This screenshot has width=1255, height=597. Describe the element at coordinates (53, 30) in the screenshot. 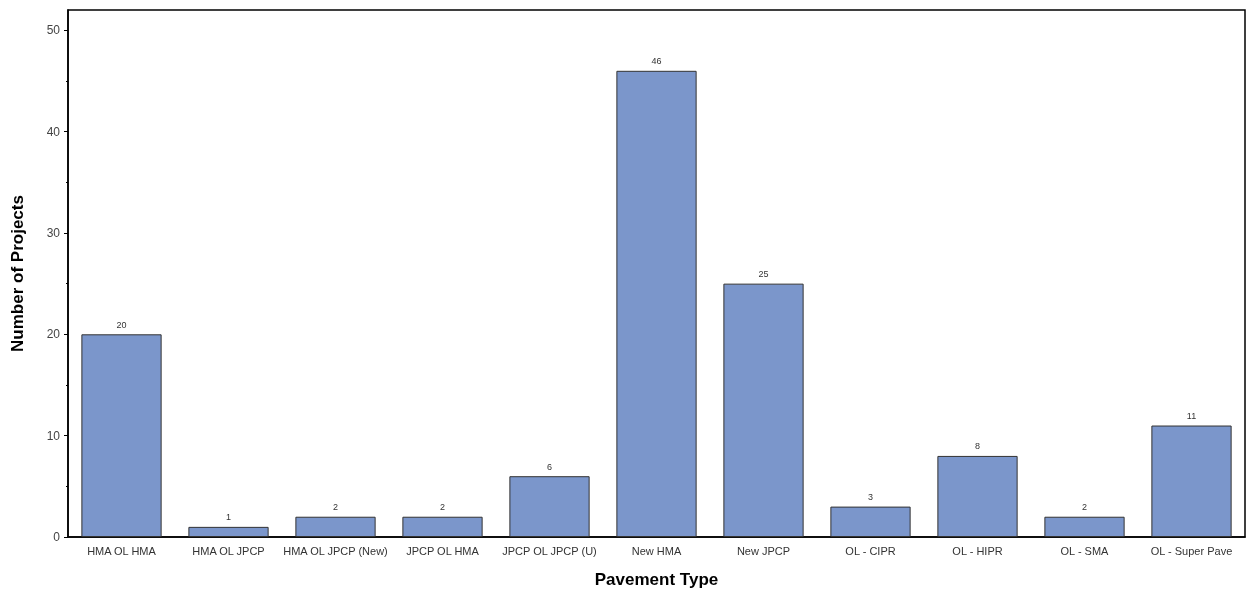

I see `y-tick-label: 50` at that location.